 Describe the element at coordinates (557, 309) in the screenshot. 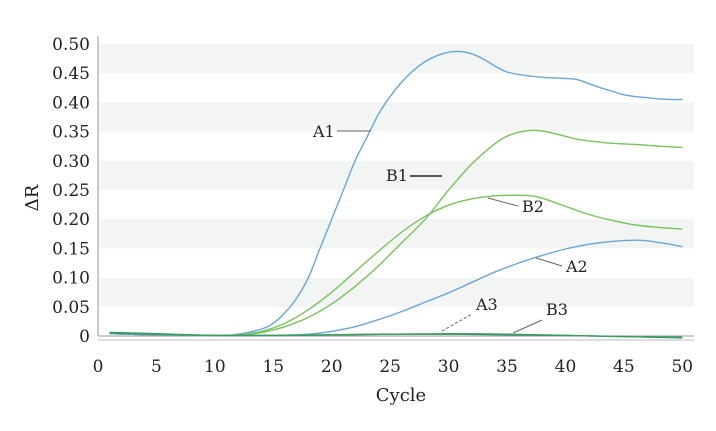

I see `curve-label-b3: B3` at that location.